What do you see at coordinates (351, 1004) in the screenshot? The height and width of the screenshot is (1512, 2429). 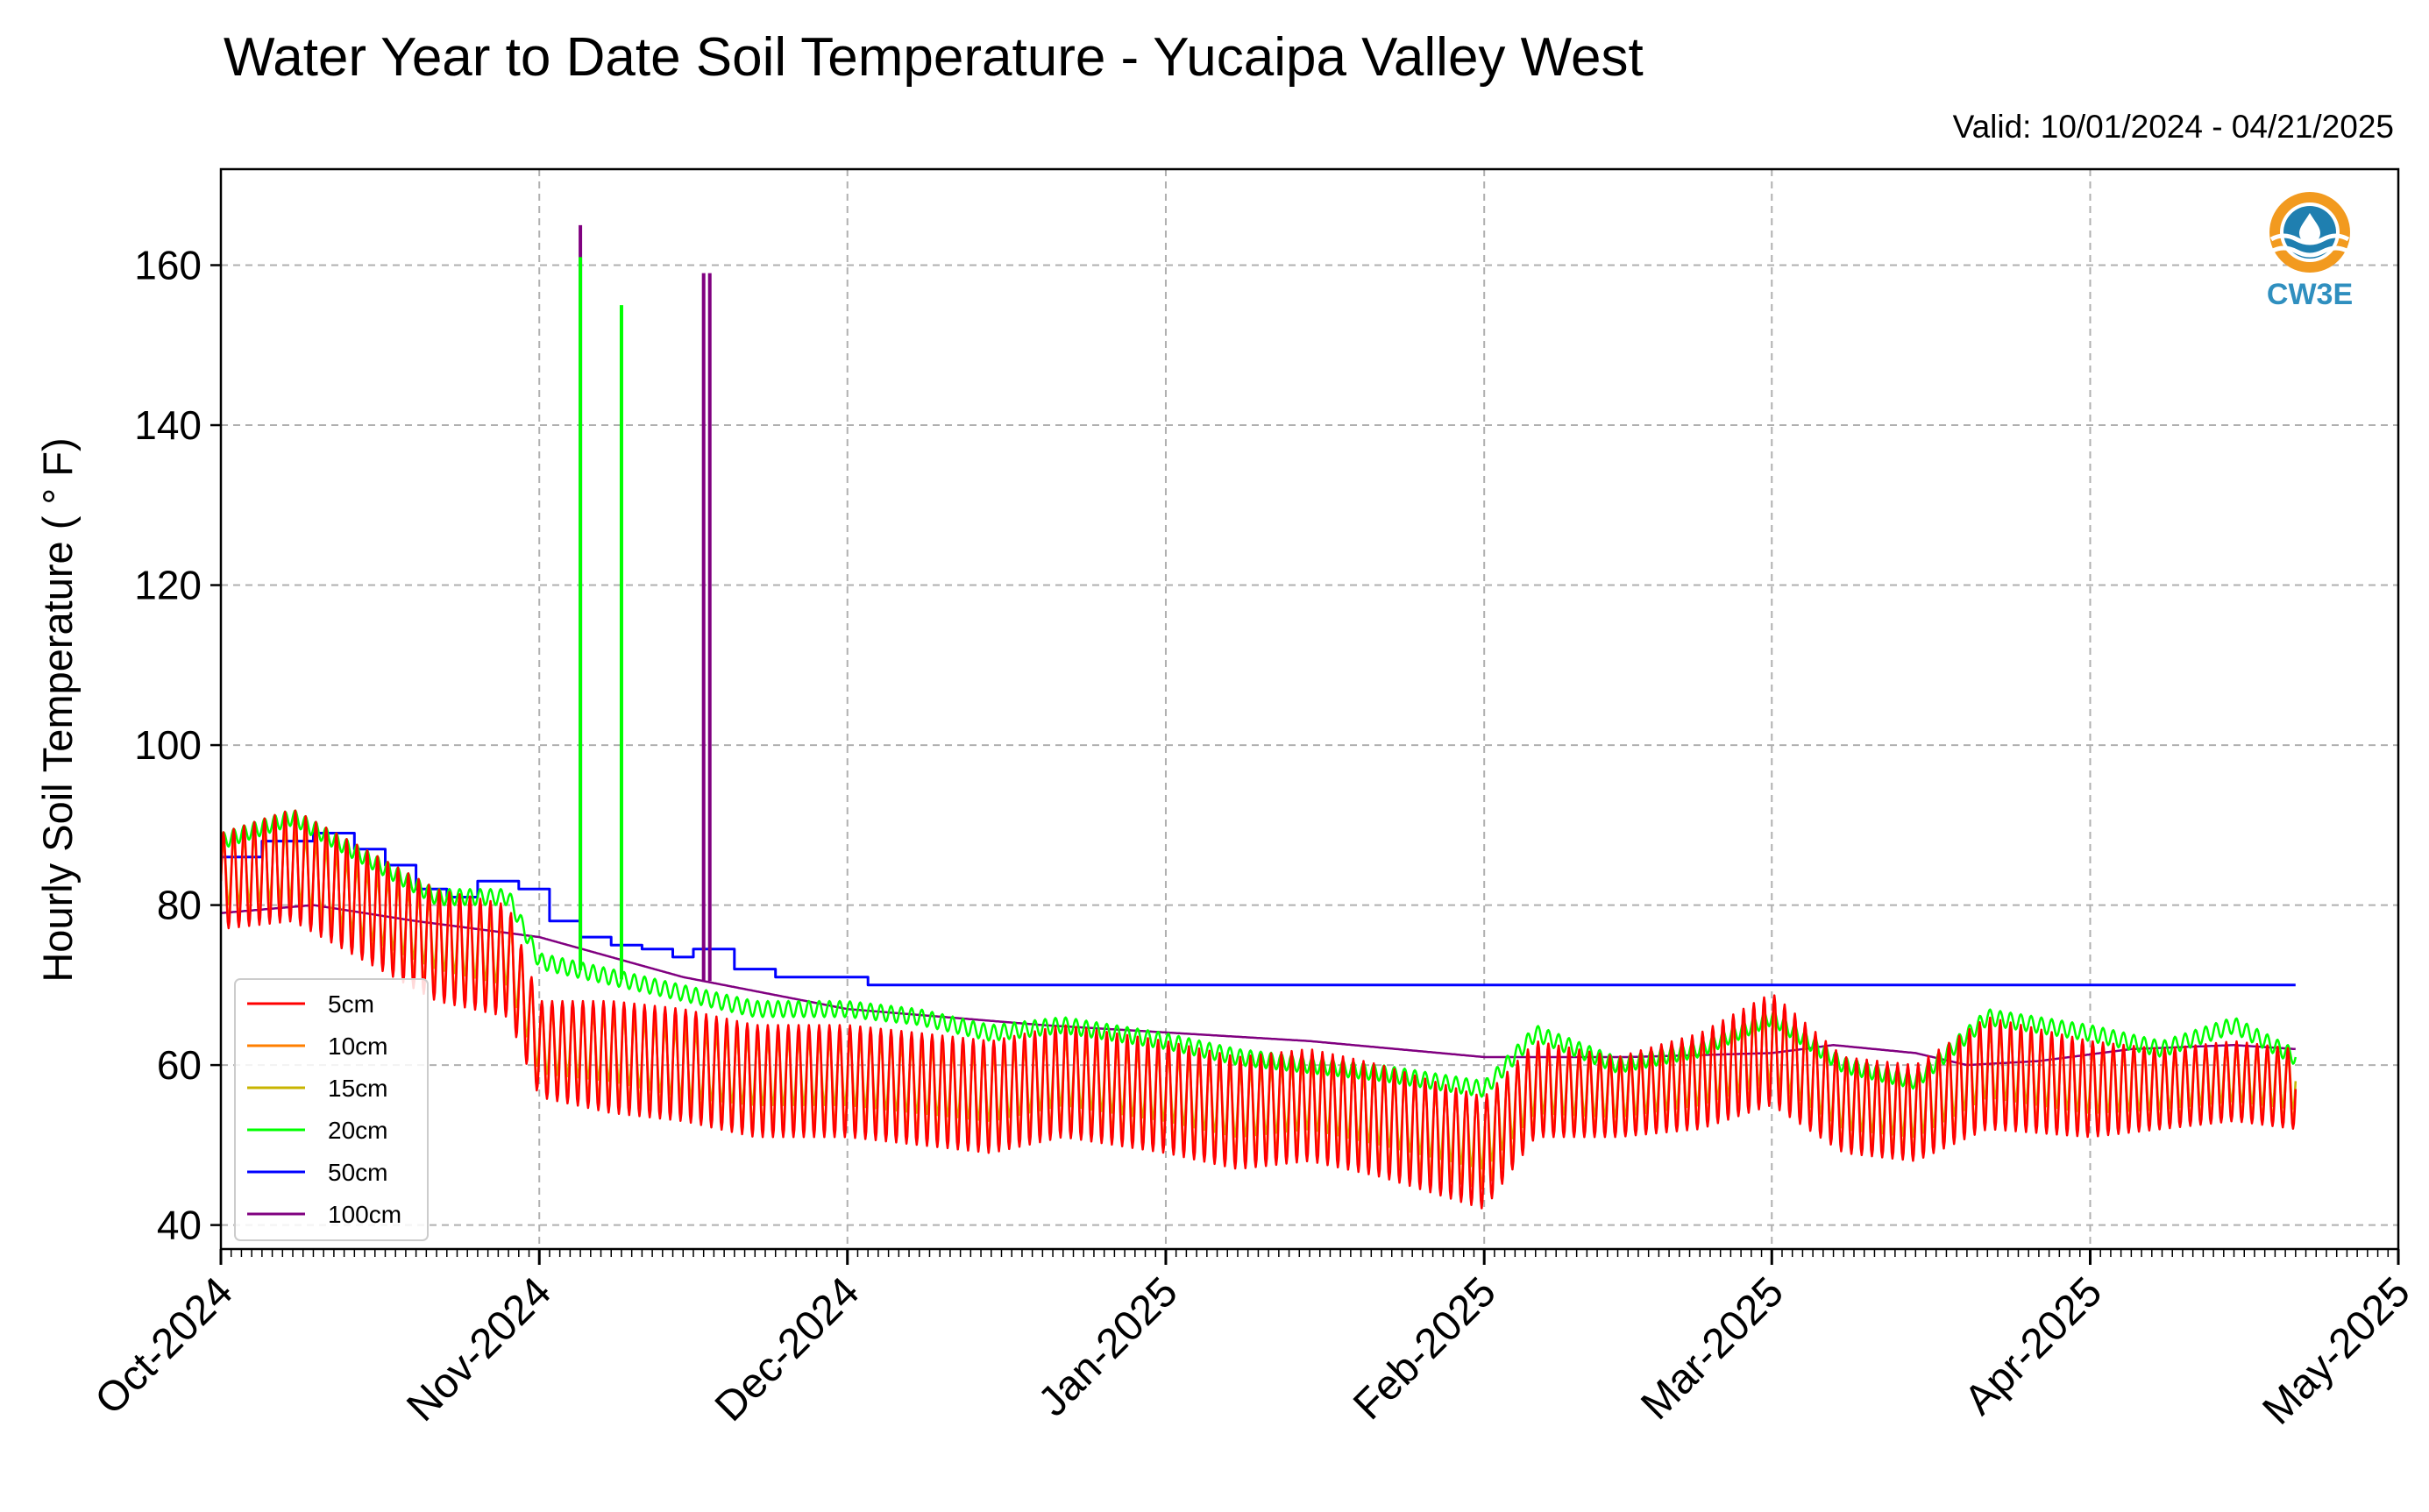 I see `legend-label-5cm: 5cm` at bounding box center [351, 1004].